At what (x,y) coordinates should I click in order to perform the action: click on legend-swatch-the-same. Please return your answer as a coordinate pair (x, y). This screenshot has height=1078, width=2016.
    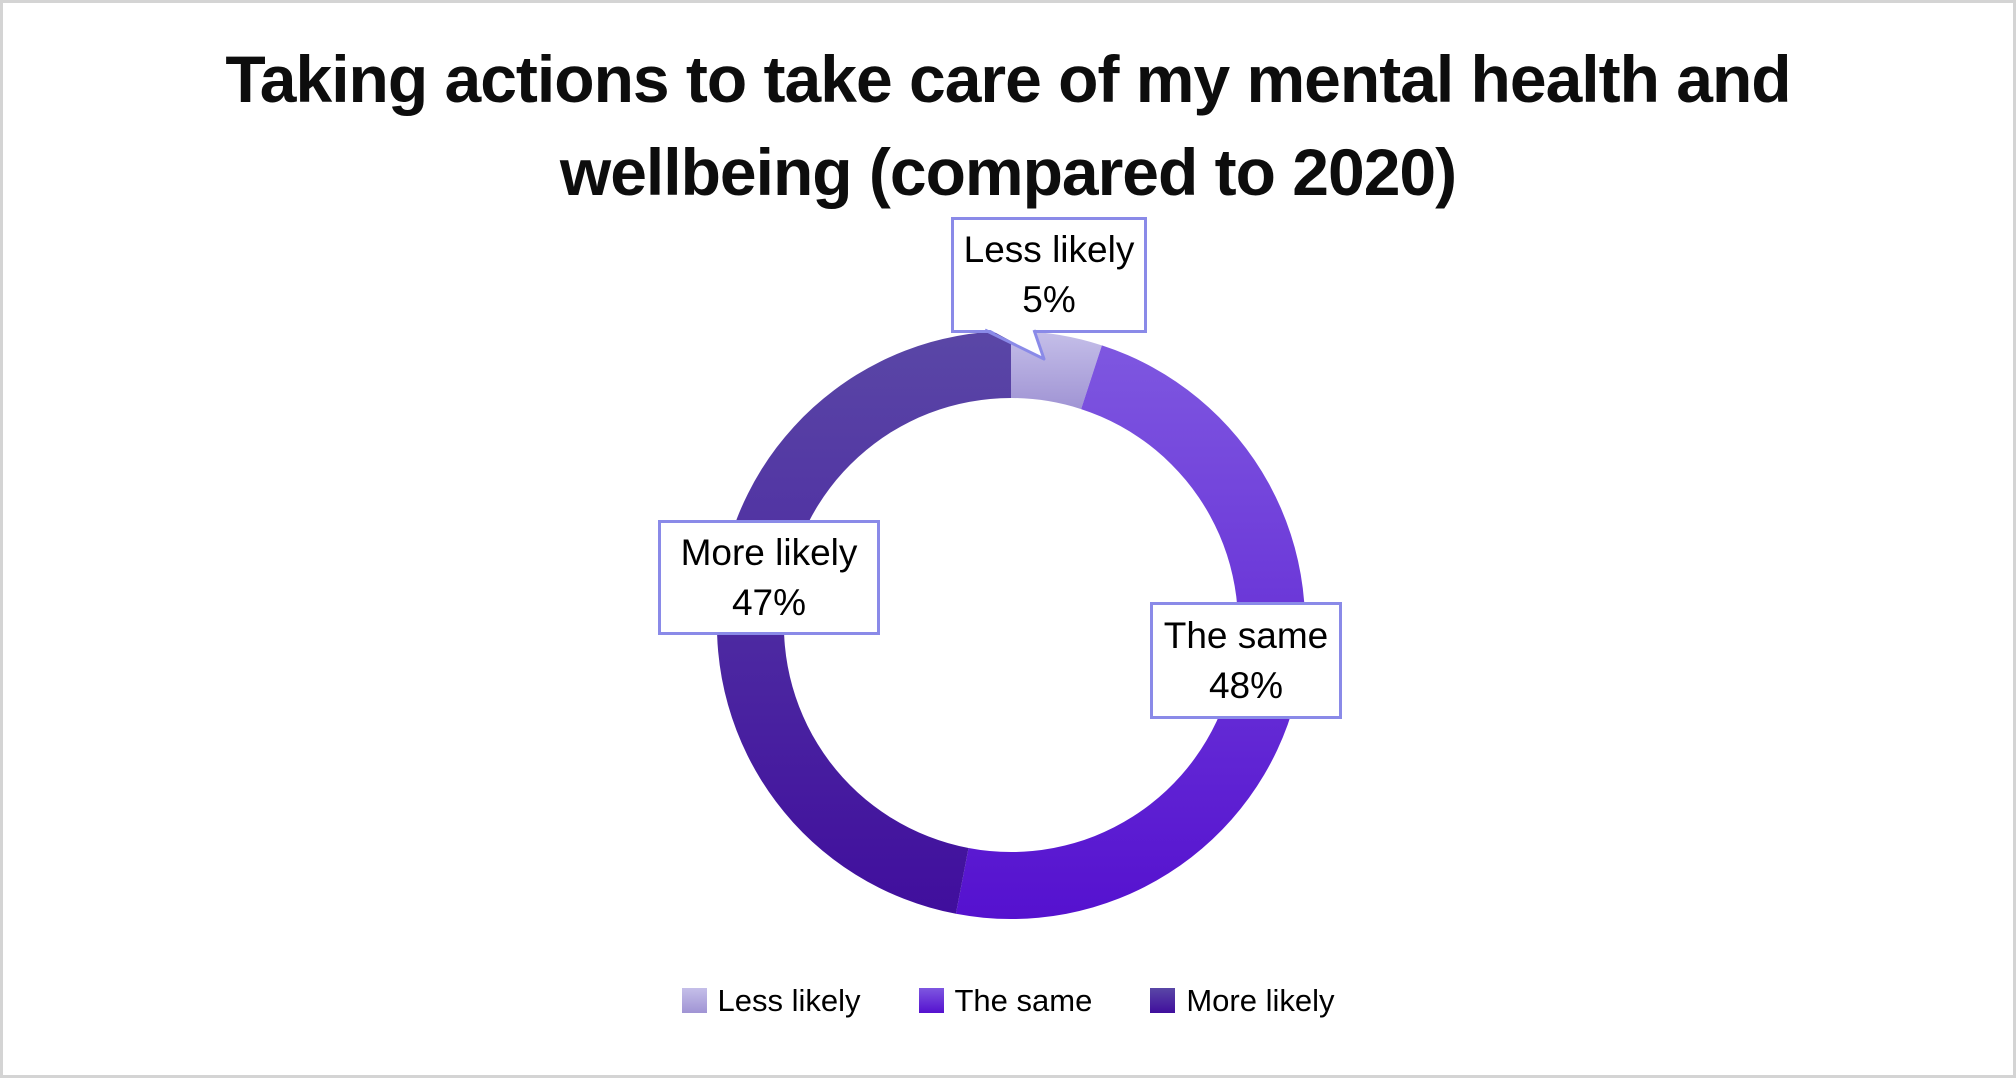
    Looking at the image, I should click on (931, 1000).